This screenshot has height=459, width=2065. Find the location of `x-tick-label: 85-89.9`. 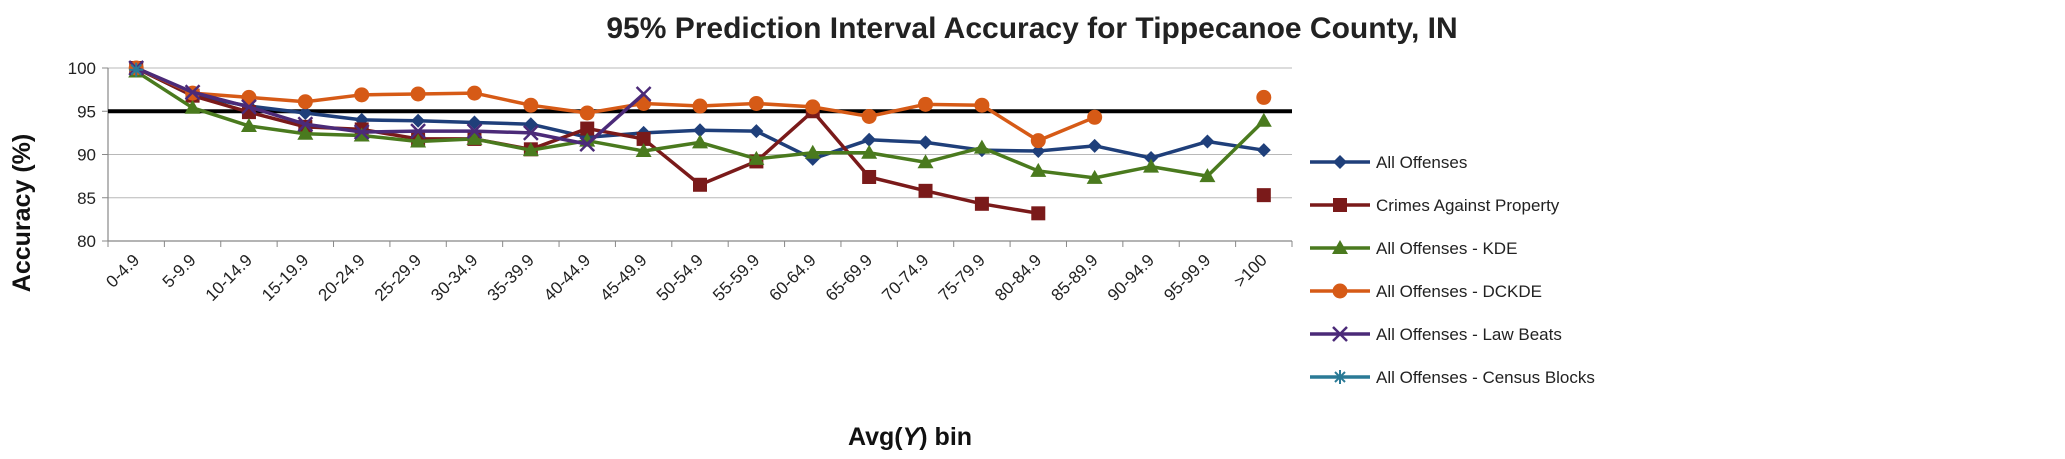

x-tick-label: 85-89.9 is located at coordinates (1074, 278).